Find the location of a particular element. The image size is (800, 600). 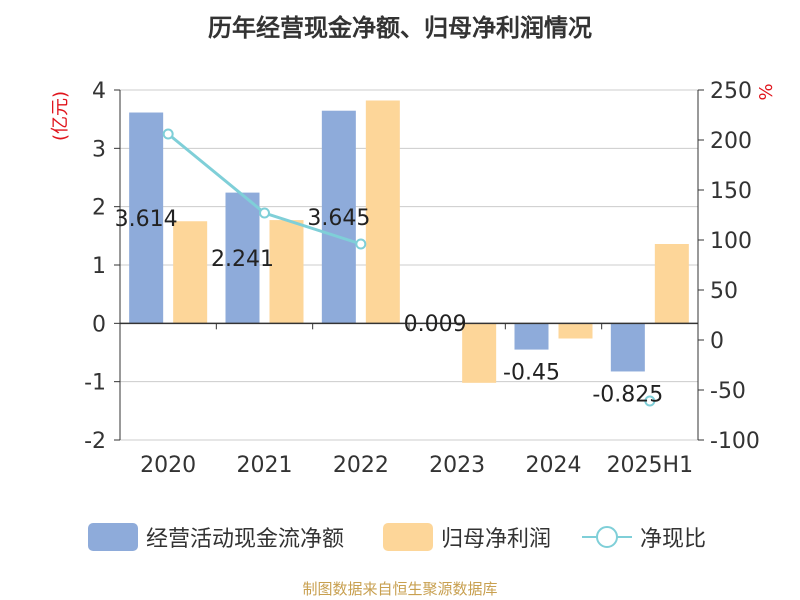

right-tick-label: -100 is located at coordinates (735, 441).